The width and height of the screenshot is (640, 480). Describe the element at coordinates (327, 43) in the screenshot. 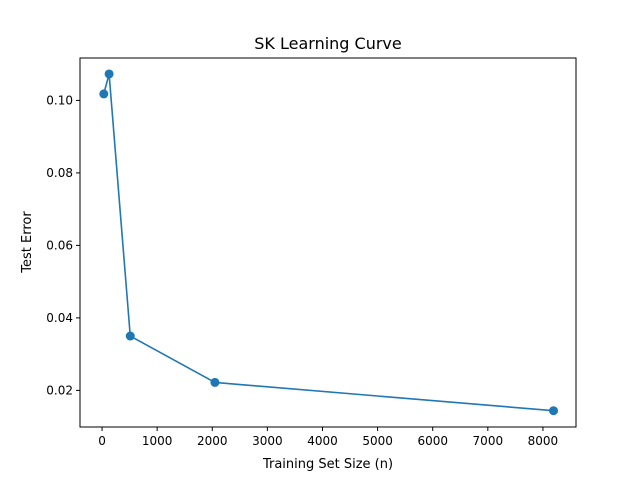

I see `chart-title: SK Learning Curve` at that location.